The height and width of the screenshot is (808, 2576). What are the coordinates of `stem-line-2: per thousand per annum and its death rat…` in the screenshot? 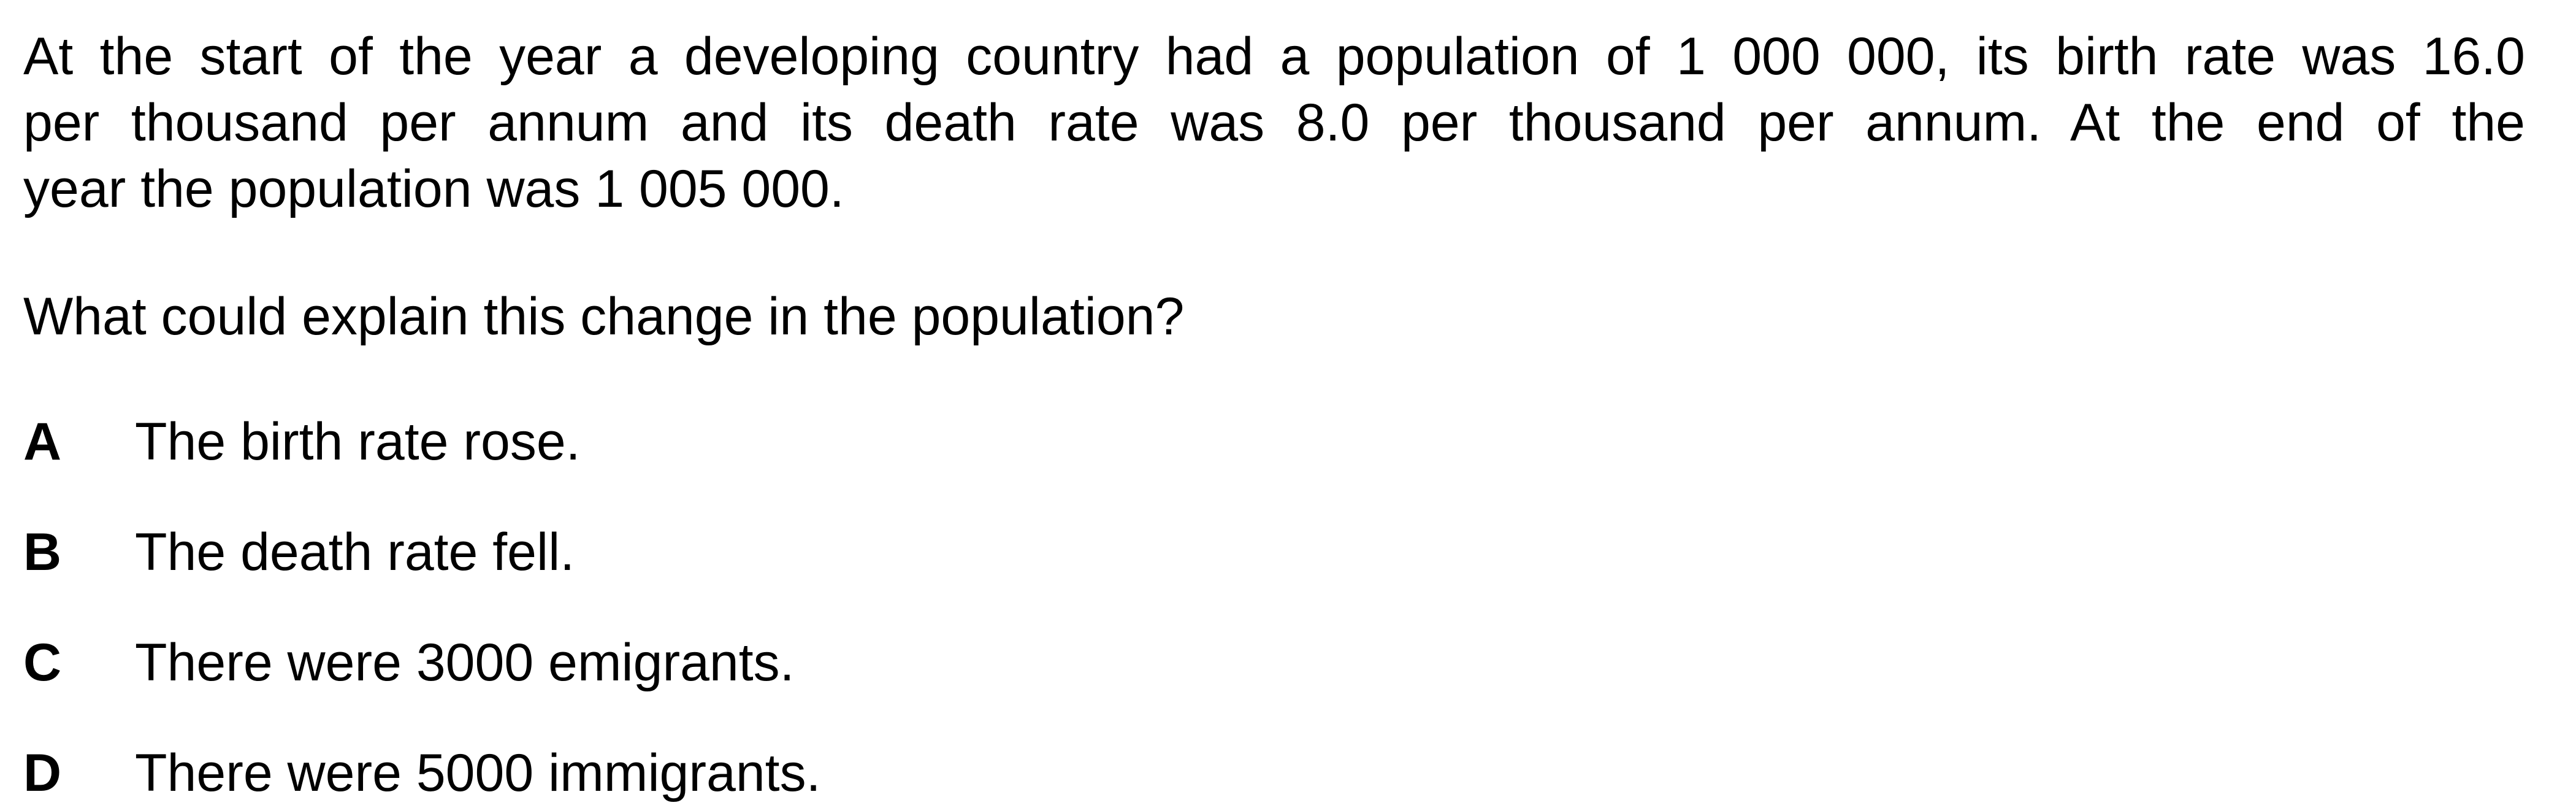 It's located at (1274, 122).